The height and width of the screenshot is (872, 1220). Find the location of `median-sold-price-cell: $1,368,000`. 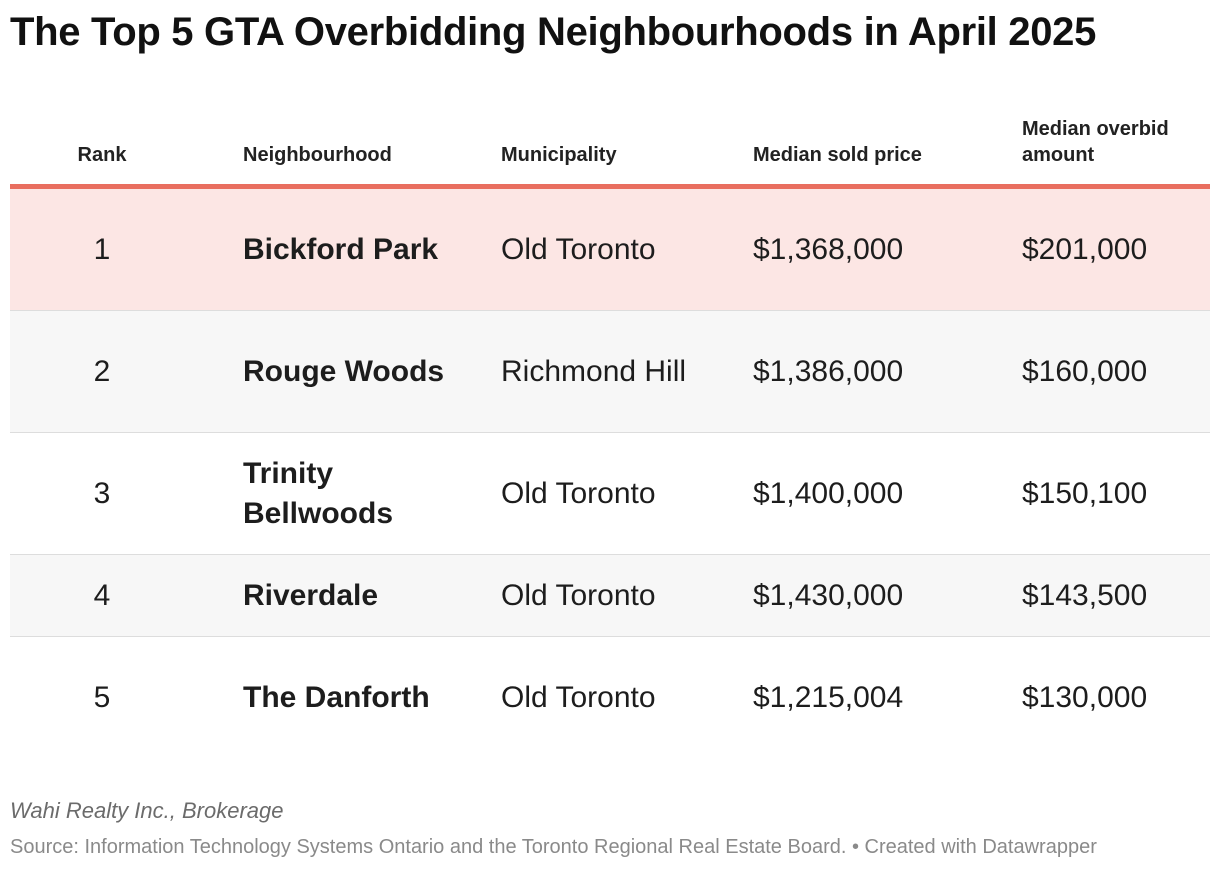

median-sold-price-cell: $1,368,000 is located at coordinates (828, 249).